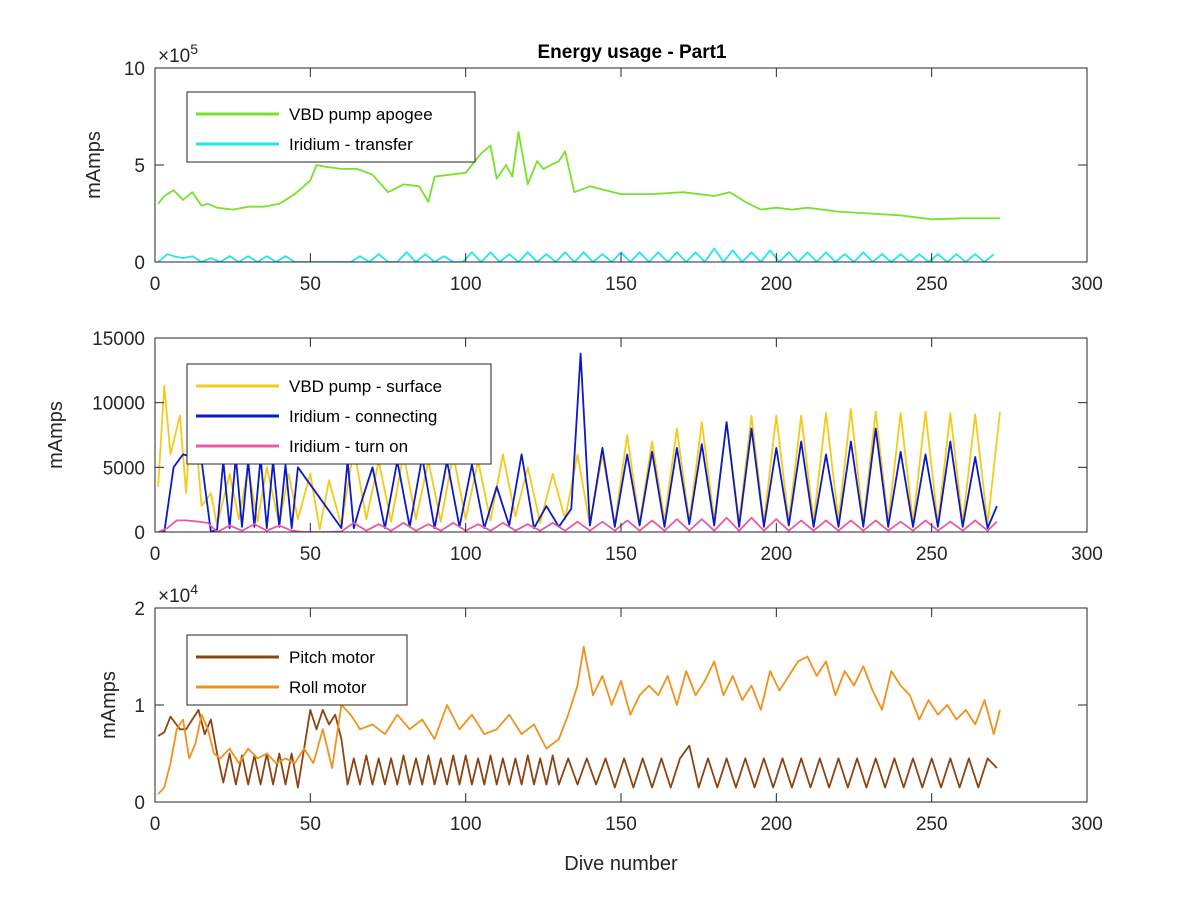 This screenshot has height=900, width=1200. What do you see at coordinates (118, 404) in the screenshot?
I see `y-tick-label: 10000` at bounding box center [118, 404].